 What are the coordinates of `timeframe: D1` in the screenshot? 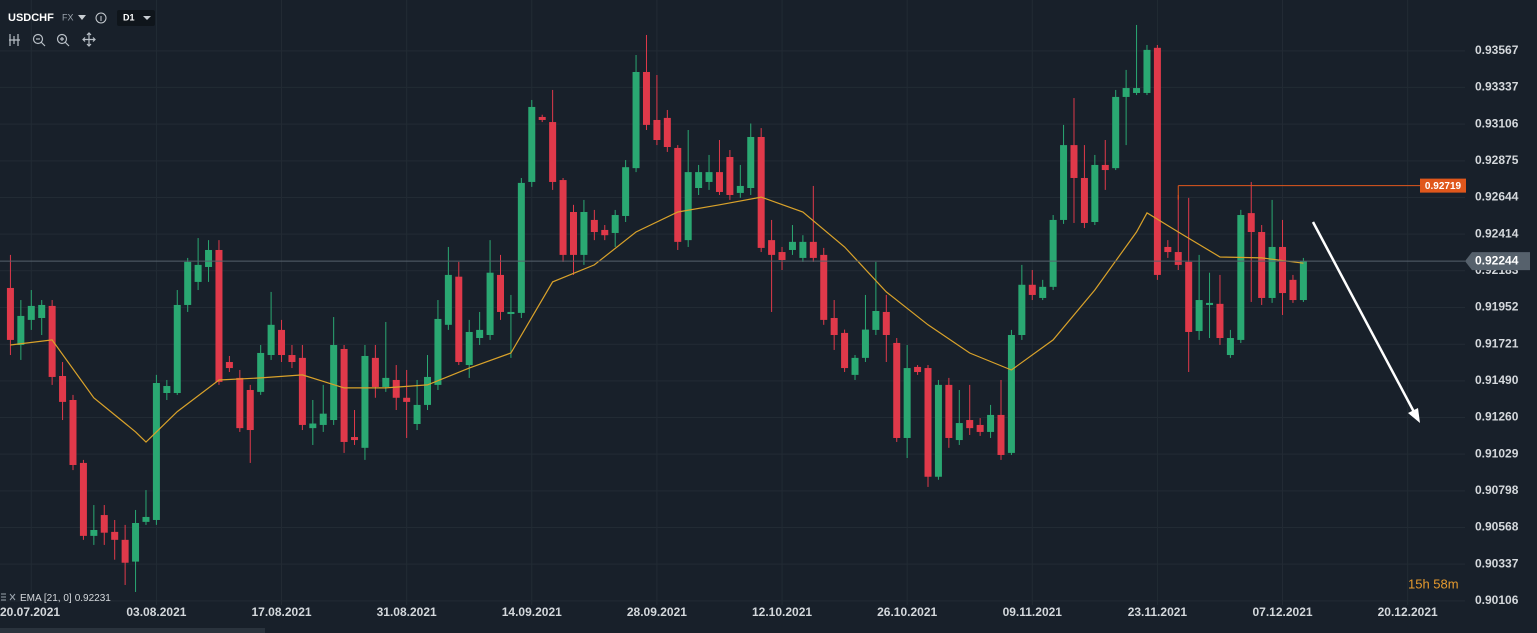 It's located at (129, 17).